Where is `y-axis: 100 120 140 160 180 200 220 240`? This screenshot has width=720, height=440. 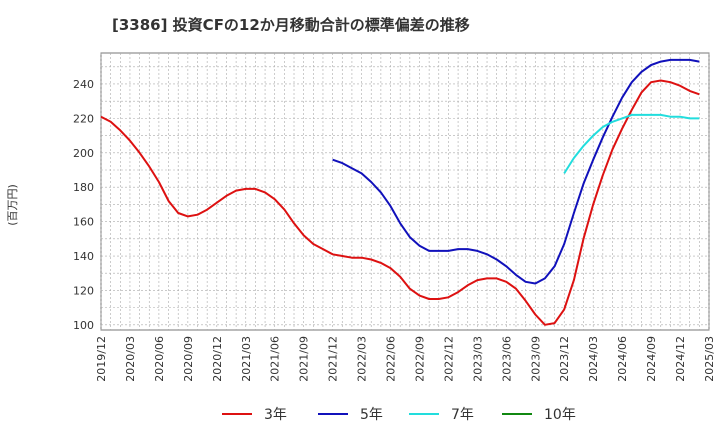
y-axis: 100 120 140 160 180 200 220 240 is located at coordinates (83, 205).